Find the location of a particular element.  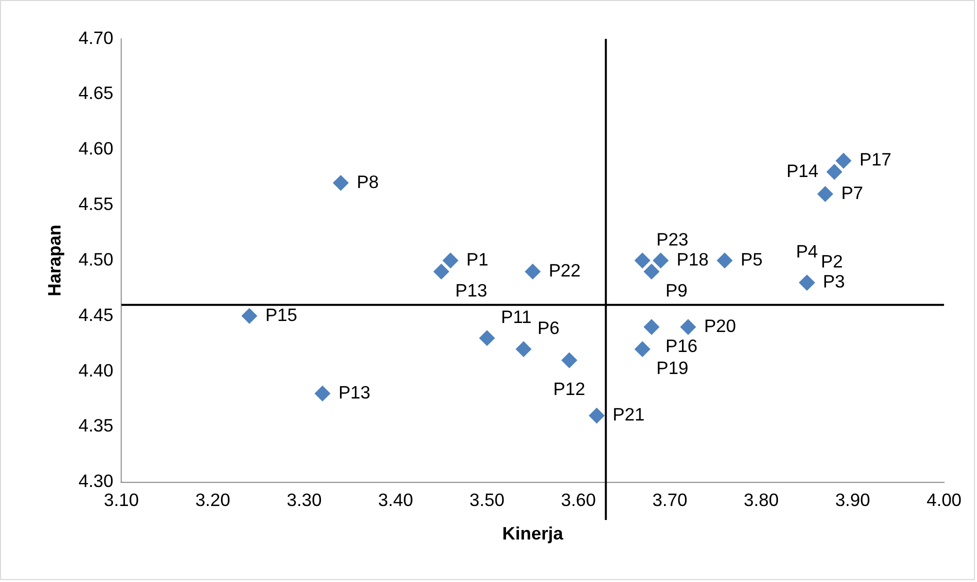

annotation: P16 is located at coordinates (682, 346).